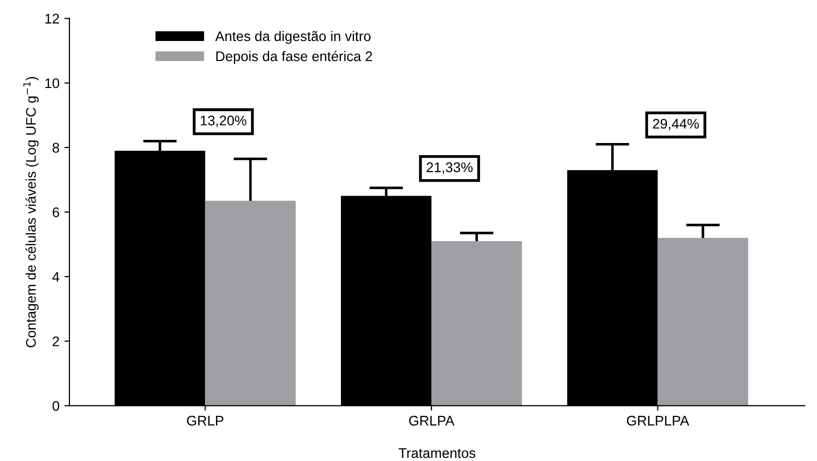  What do you see at coordinates (205, 421) in the screenshot?
I see `x-tick-label: GRLP` at bounding box center [205, 421].